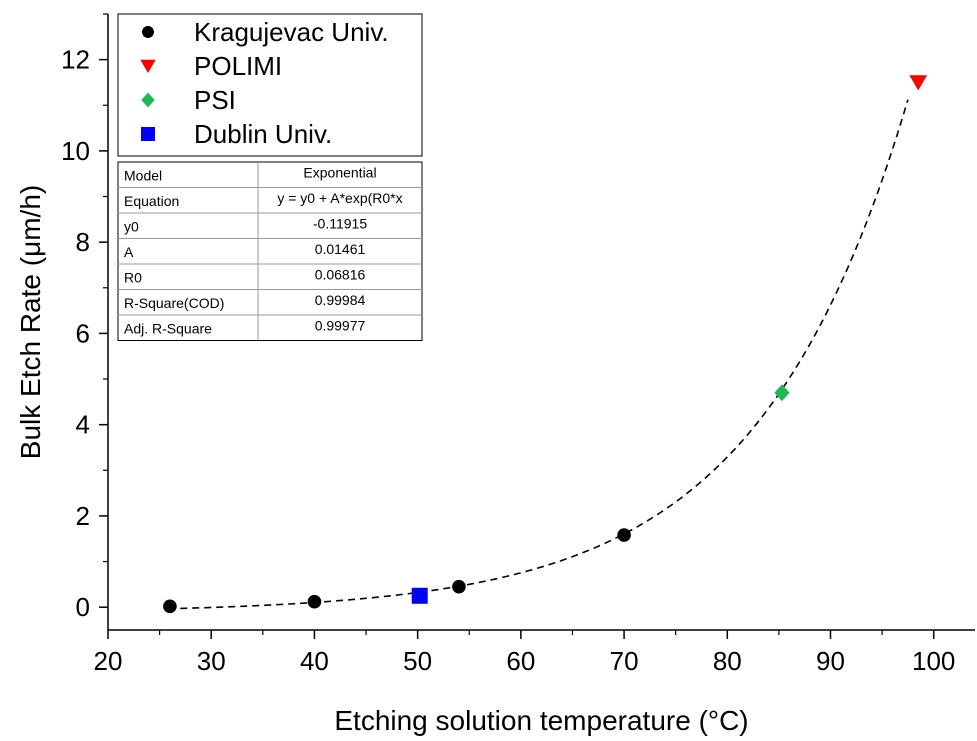  What do you see at coordinates (340, 275) in the screenshot?
I see `table-cell-value: 0.06816` at bounding box center [340, 275].